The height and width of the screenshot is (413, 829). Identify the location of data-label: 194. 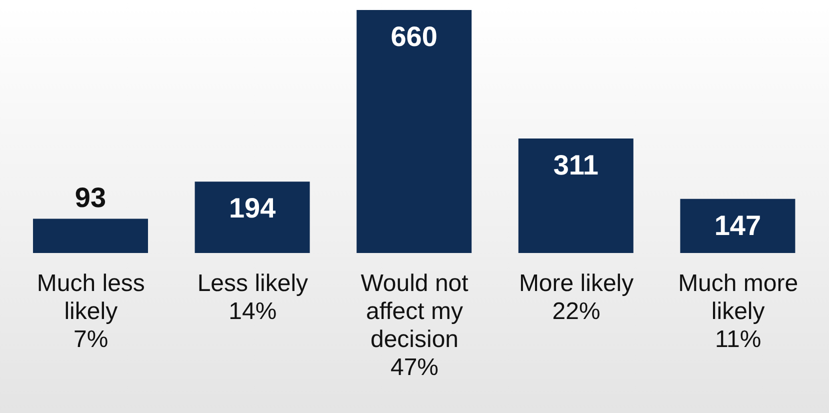
(252, 208).